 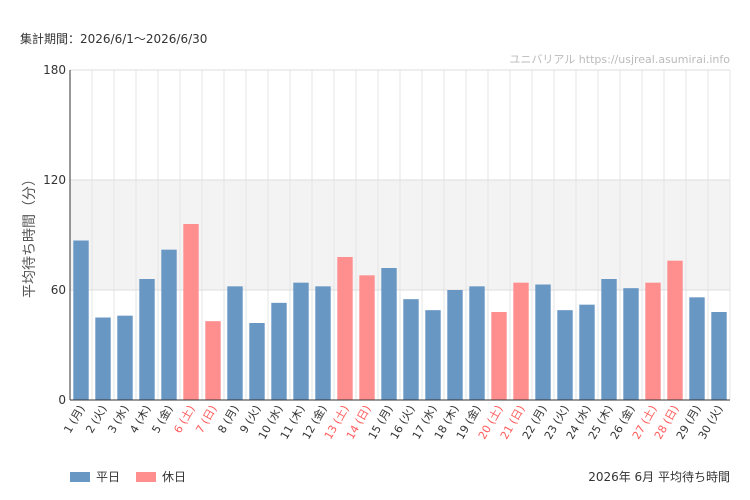 What do you see at coordinates (228, 419) in the screenshot?
I see `x-tick-label: 8 (月)` at bounding box center [228, 419].